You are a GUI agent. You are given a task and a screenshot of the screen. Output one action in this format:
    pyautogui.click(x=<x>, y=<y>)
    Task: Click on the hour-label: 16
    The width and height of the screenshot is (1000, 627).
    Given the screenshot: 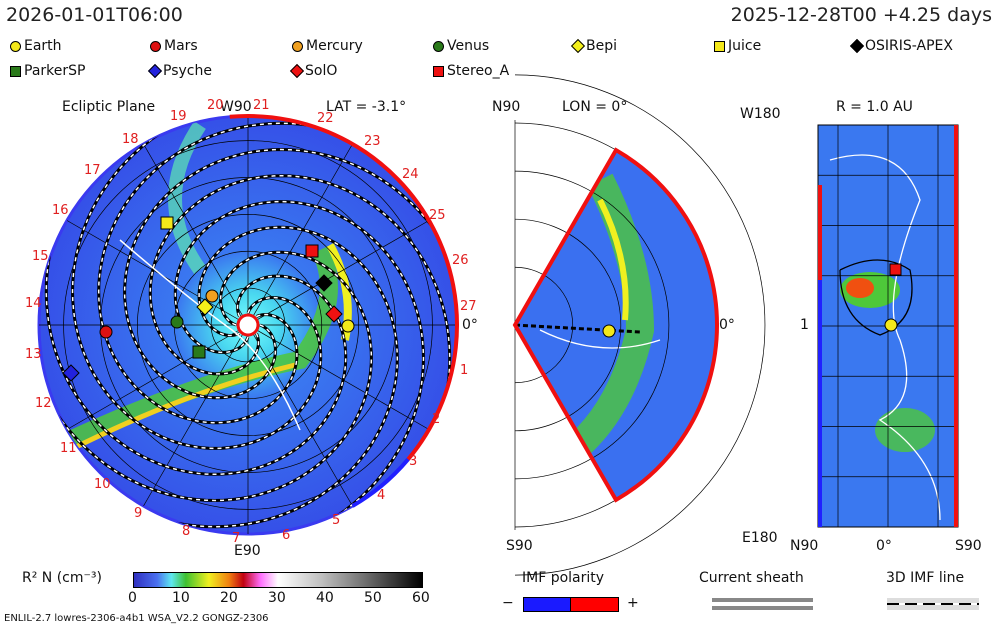 What is the action you would take?
    pyautogui.click(x=60, y=210)
    